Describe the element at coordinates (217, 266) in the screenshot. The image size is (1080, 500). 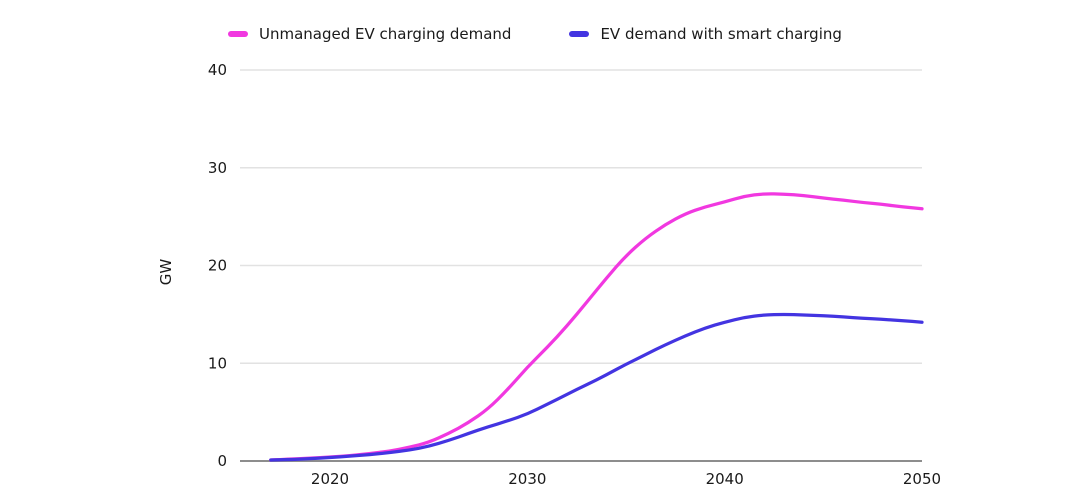
I see `y-tick-label: 20` at that location.